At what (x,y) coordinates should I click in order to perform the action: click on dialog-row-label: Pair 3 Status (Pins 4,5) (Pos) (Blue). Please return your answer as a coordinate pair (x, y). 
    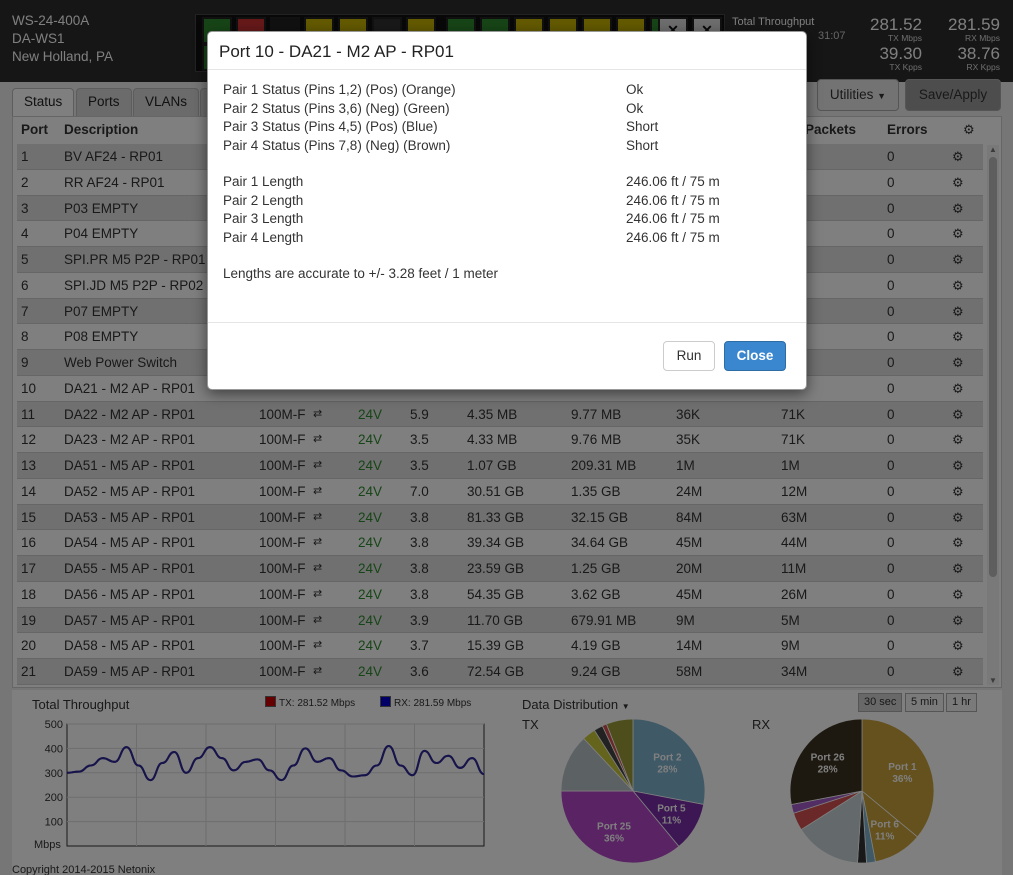
    Looking at the image, I should click on (330, 126).